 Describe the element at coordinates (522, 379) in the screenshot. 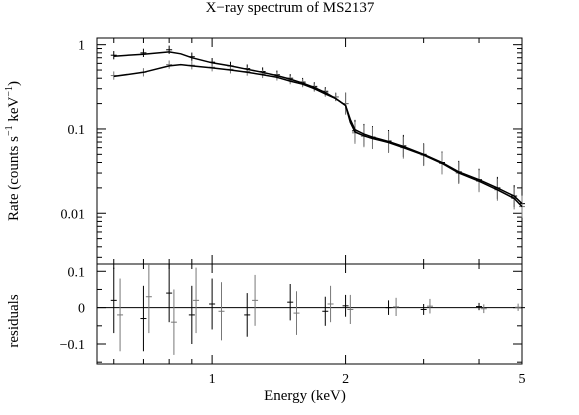

I see `x-tick-label: 5` at that location.